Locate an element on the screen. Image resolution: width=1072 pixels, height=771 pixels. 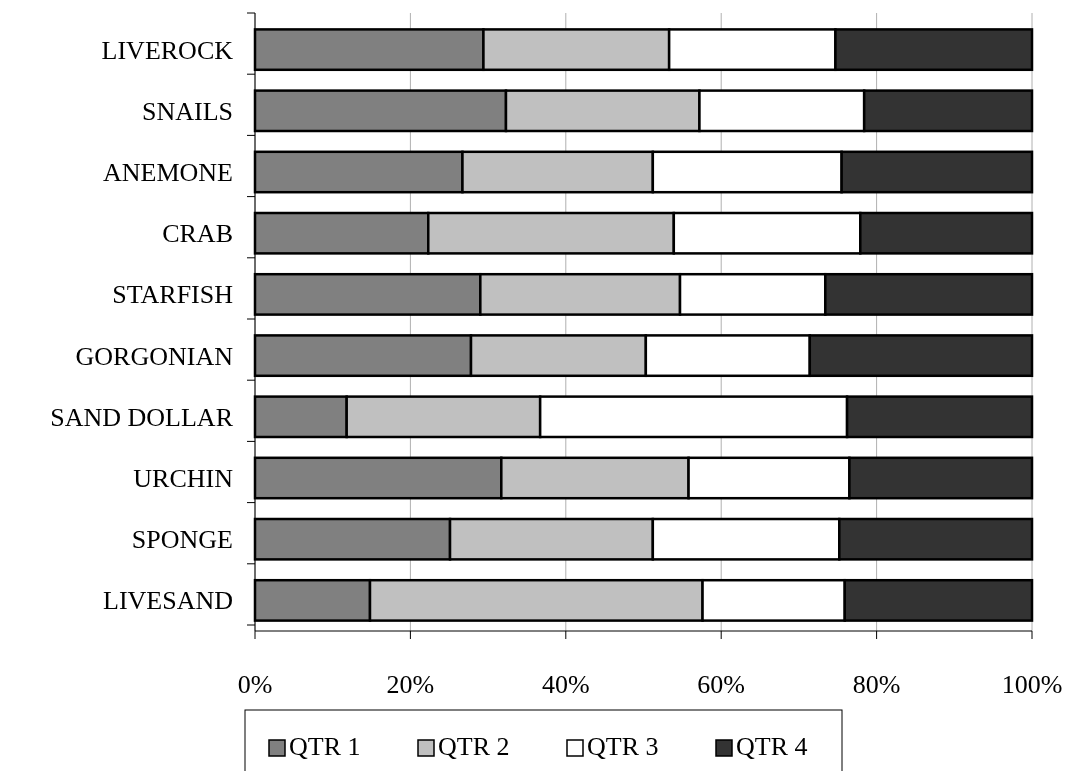
y-tick-label: STARFISH is located at coordinates (173, 295).